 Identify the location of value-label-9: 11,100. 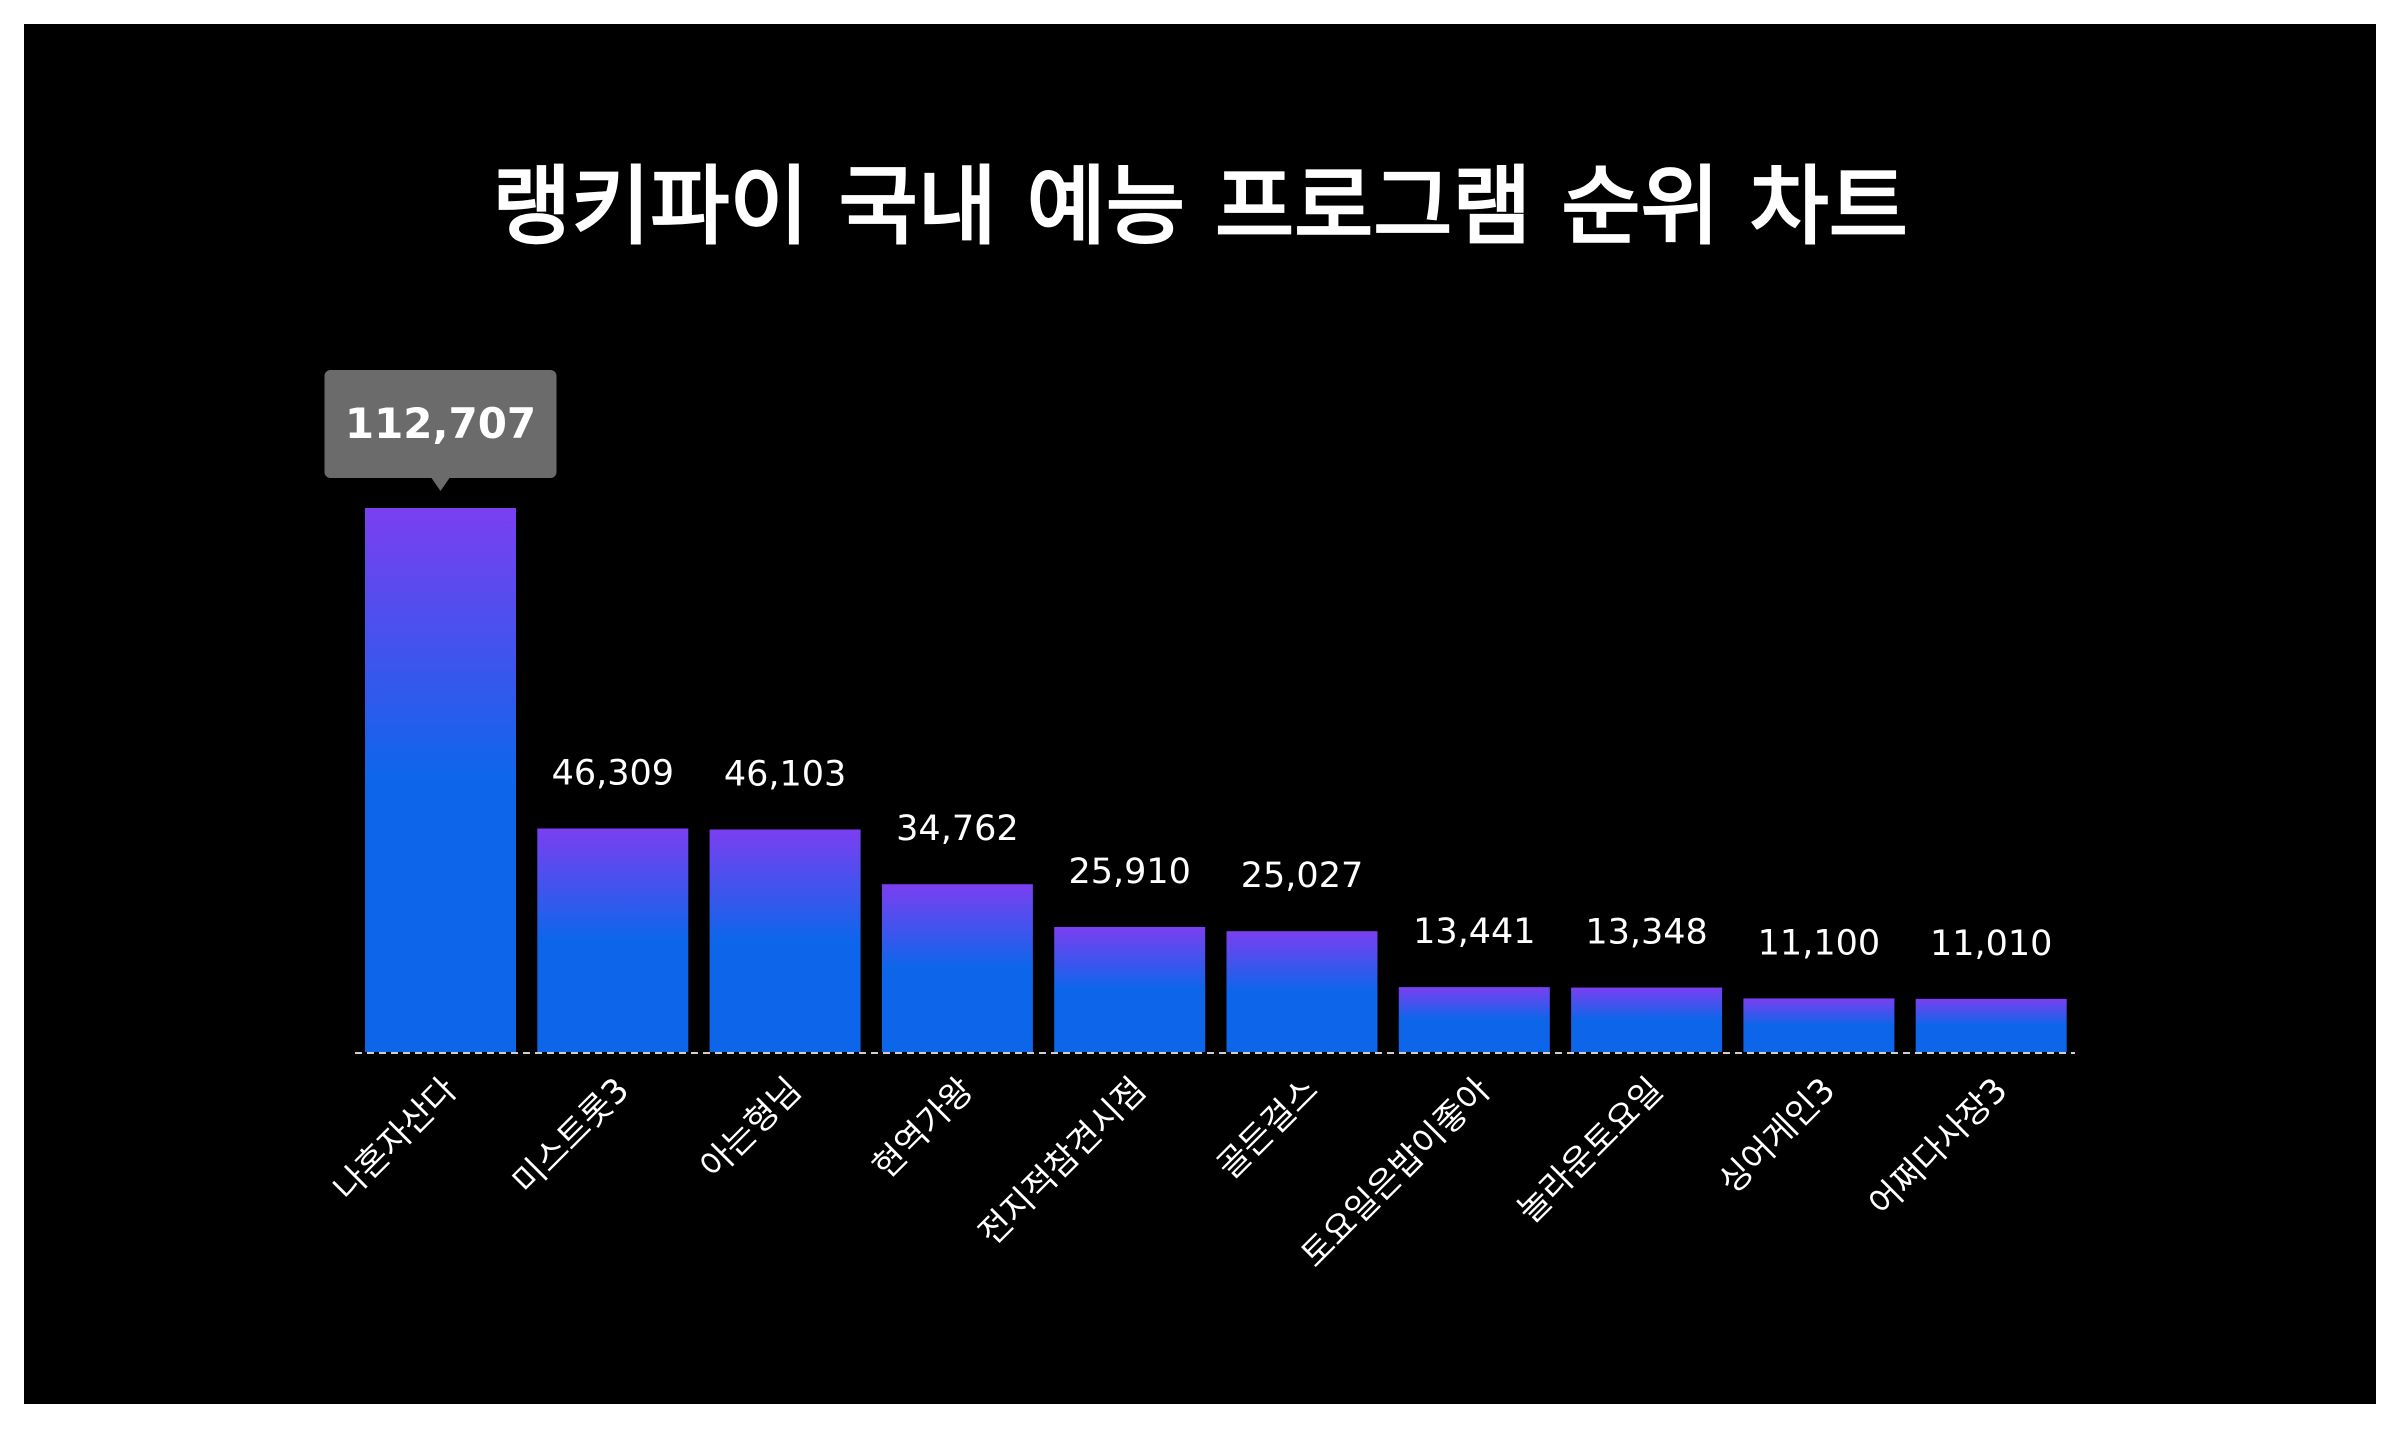
(1819, 943).